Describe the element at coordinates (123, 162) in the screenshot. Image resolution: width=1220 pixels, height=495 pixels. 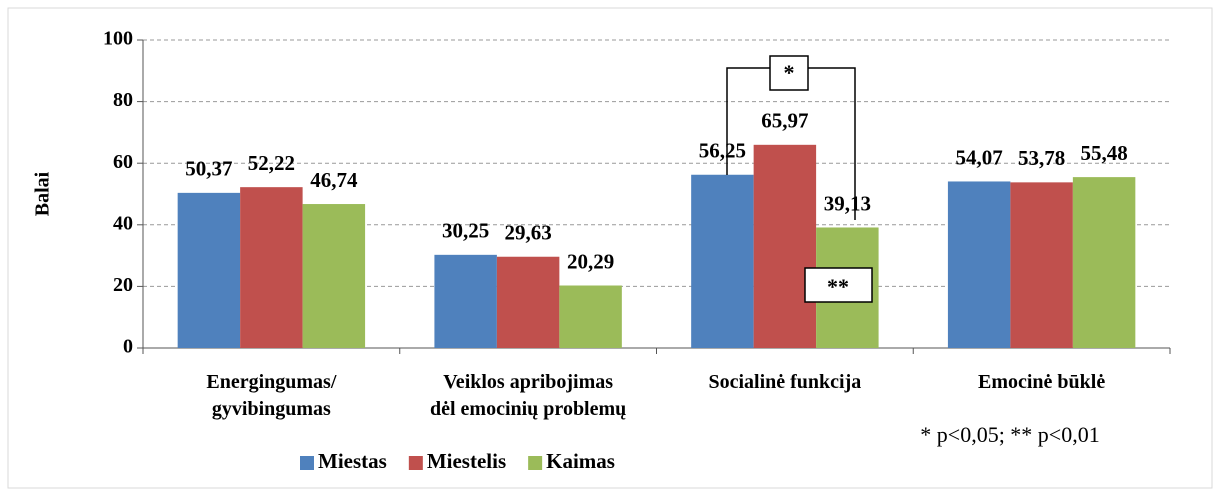
I see `y-tick-label: 60` at that location.